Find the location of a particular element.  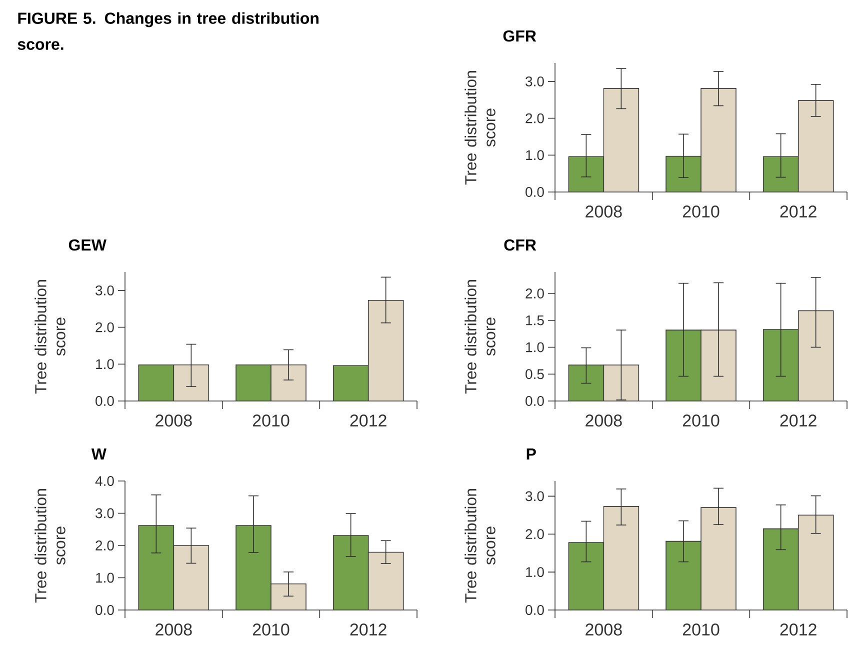

y-tick-label: 4.0 is located at coordinates (104, 481).